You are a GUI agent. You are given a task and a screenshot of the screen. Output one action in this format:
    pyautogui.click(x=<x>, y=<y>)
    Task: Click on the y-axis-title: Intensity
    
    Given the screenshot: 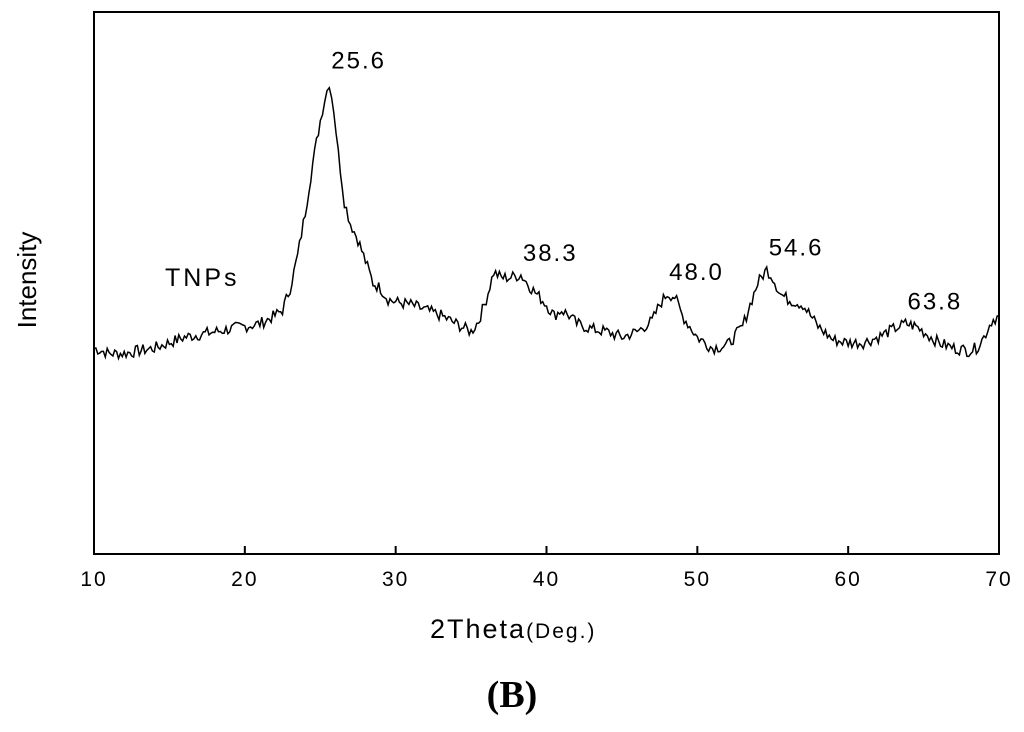 What is the action you would take?
    pyautogui.click(x=27, y=280)
    